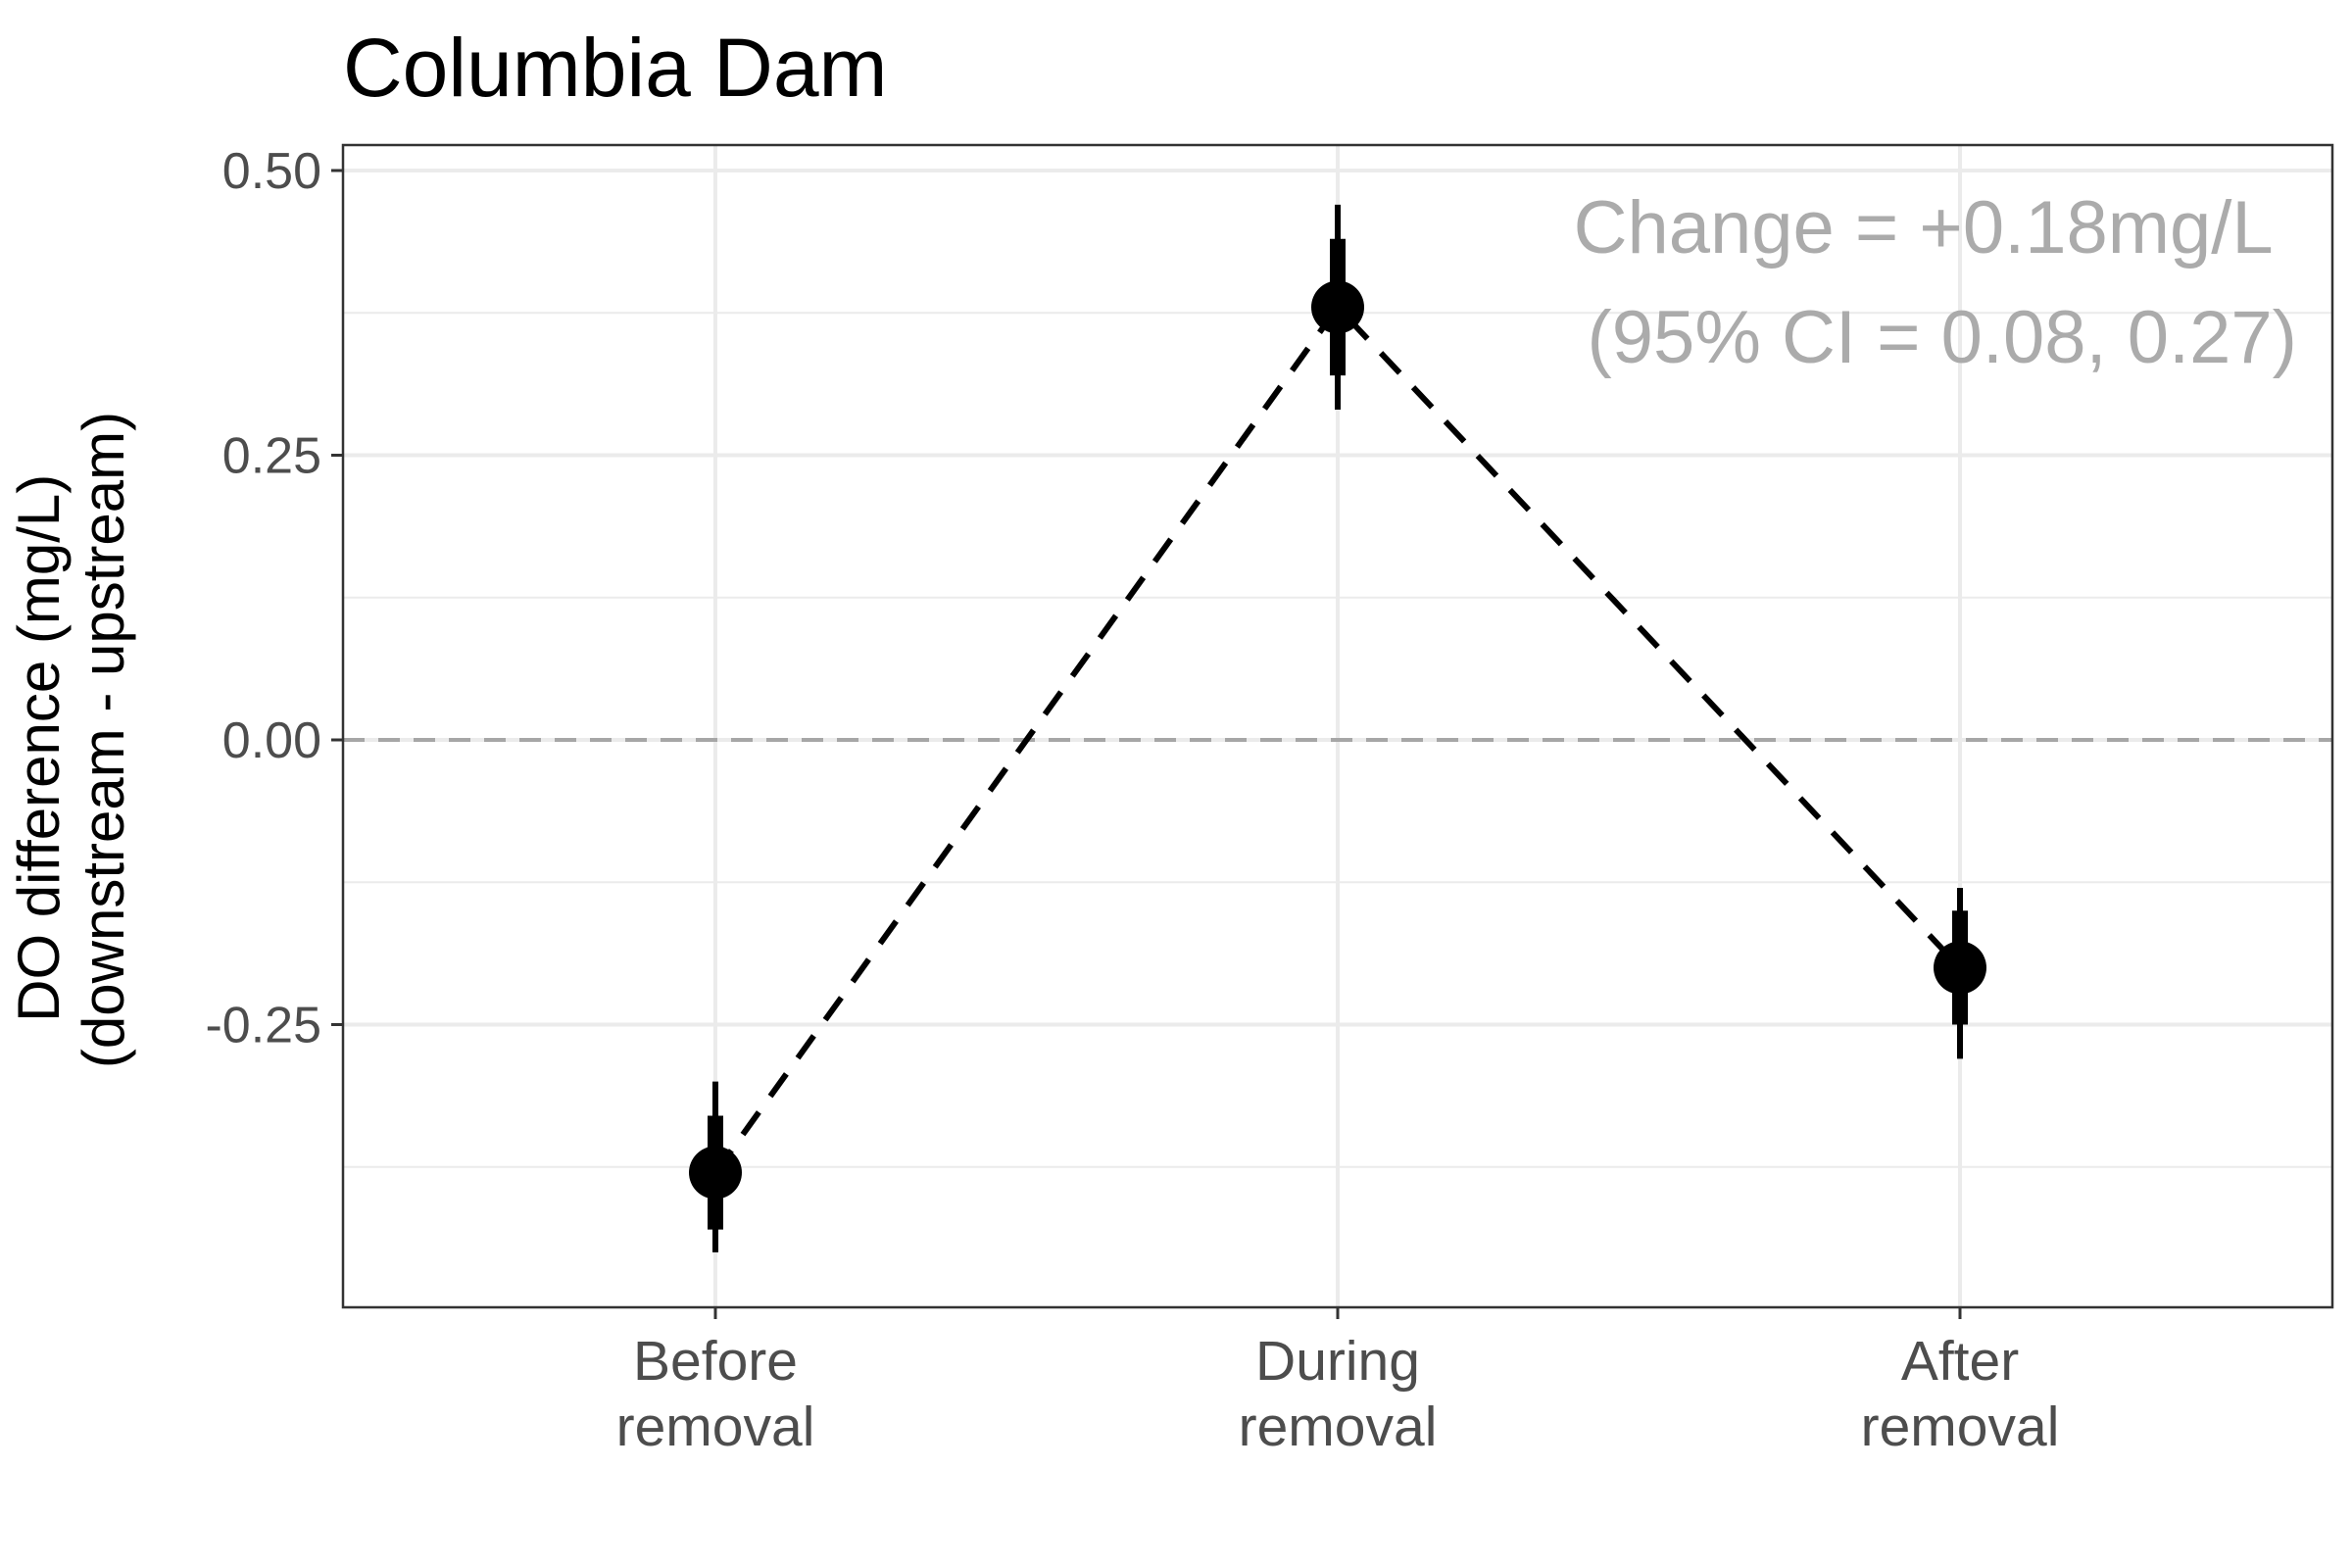  I want to click on change-annotation: Change = +0.18mg/L (95% CI = 0.08, 0.27), so click(1935, 282).